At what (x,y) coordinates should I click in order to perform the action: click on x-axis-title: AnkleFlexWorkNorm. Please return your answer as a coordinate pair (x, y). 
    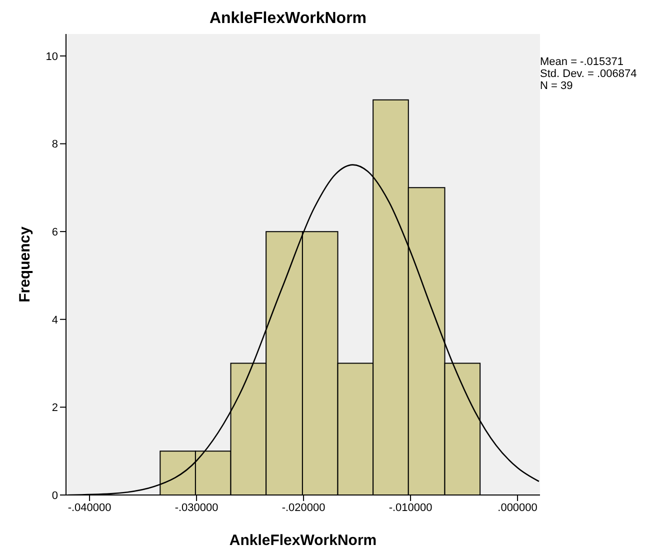
    Looking at the image, I should click on (303, 540).